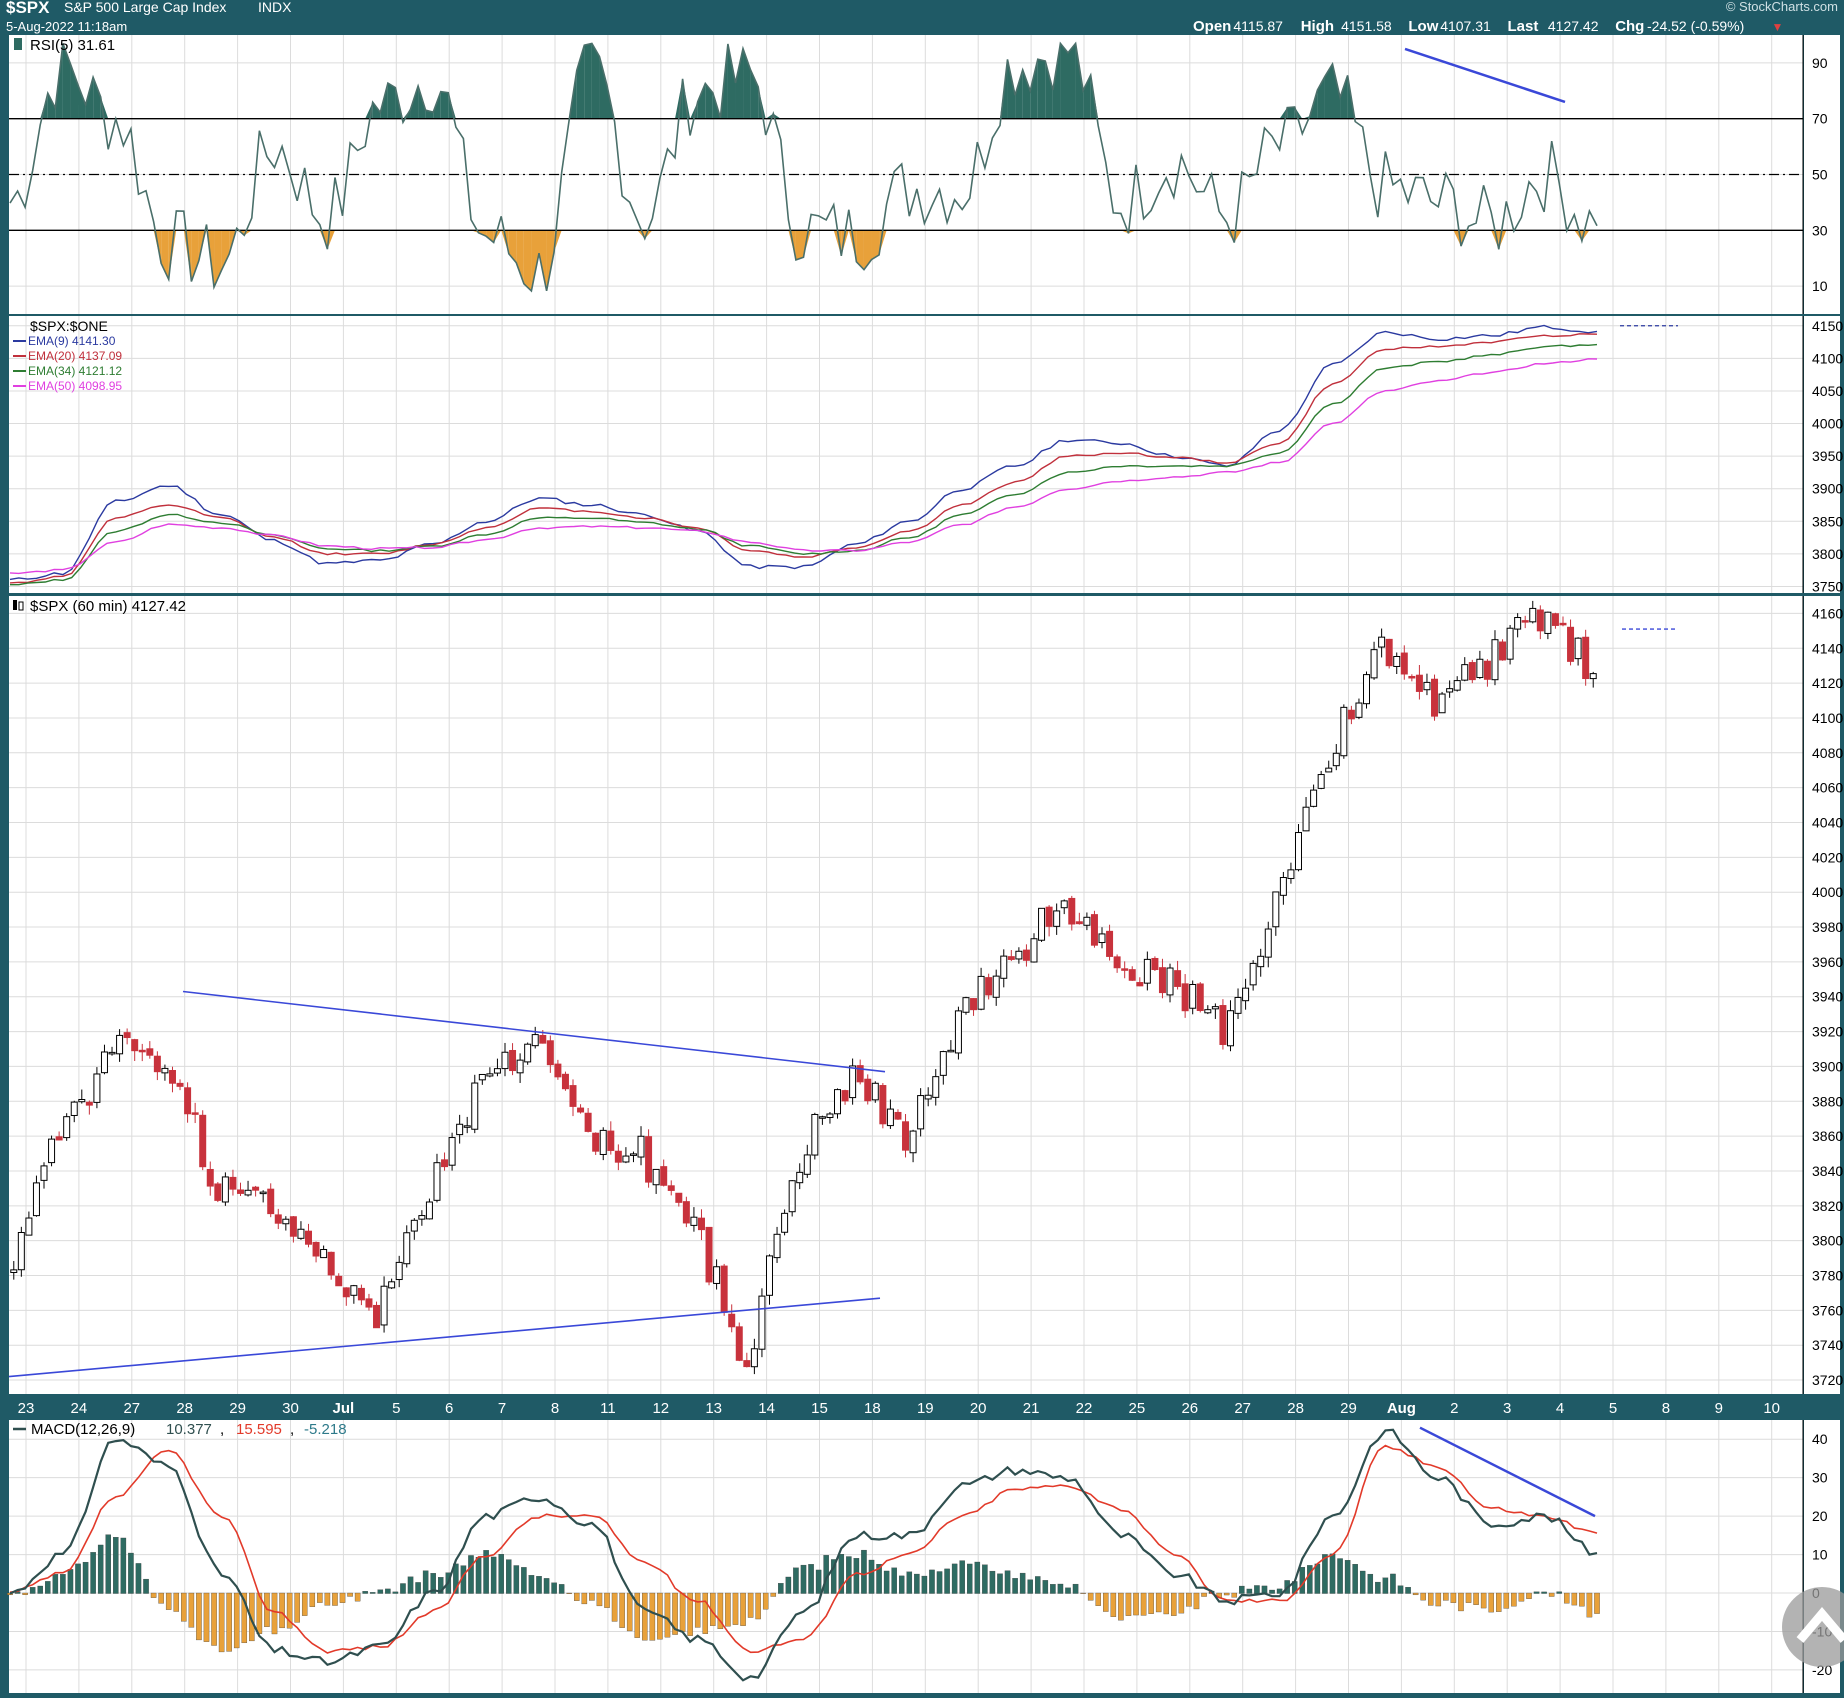 The image size is (1844, 1698). Describe the element at coordinates (1820, 1439) in the screenshot. I see `macd-tick-label: 40` at that location.